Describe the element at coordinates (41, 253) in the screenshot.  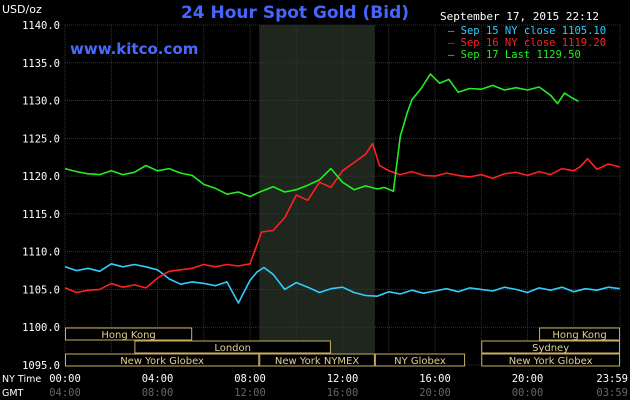
I see `y-tick-label: 1110.0` at that location.